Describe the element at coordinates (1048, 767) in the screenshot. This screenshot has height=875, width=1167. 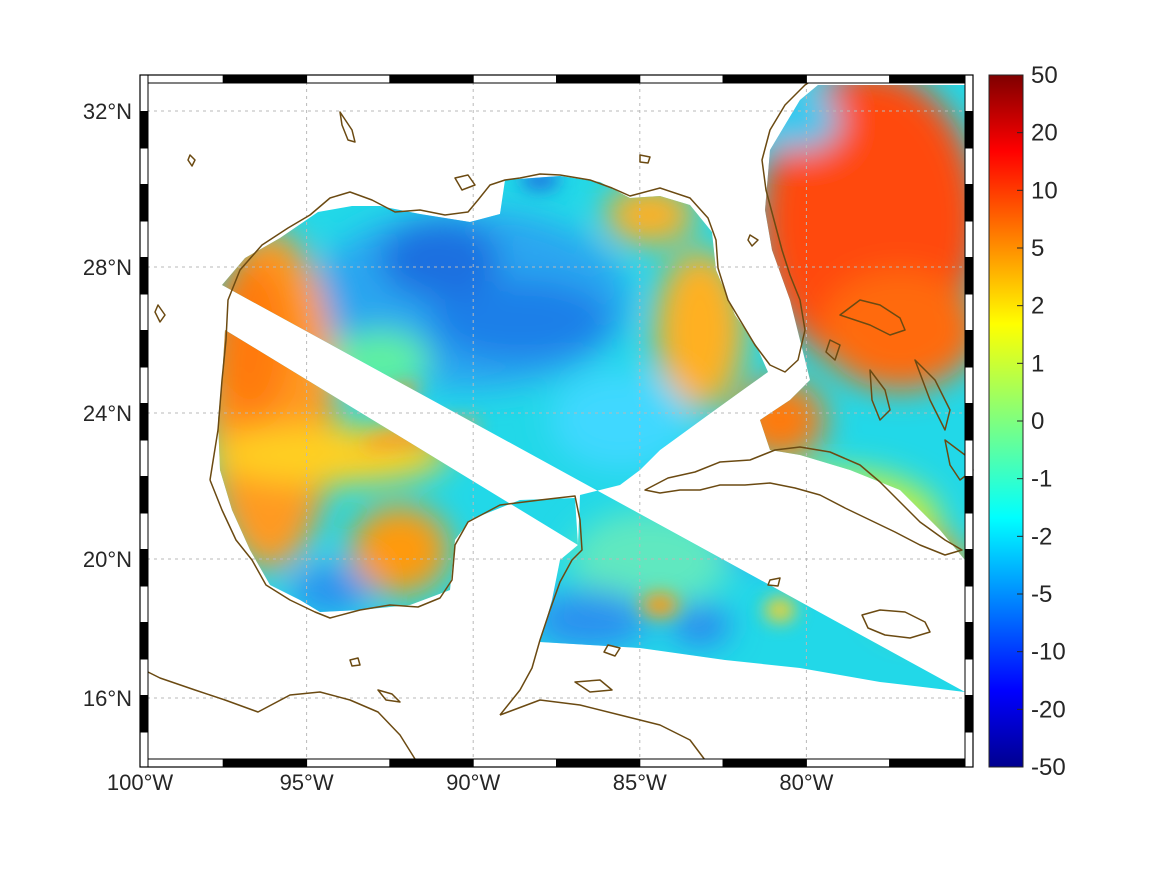
I see `colorbar-label: -50` at that location.